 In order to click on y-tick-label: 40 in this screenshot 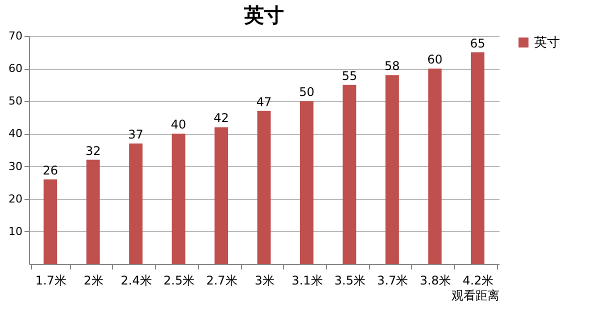, I will do `click(15, 133)`.